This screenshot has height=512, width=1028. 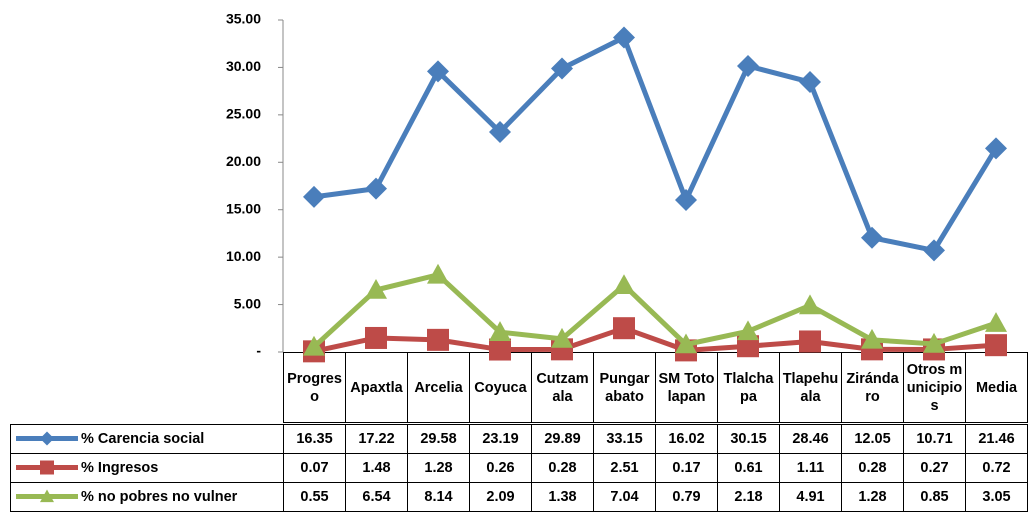 What do you see at coordinates (243, 161) in the screenshot?
I see `y-tick-label: 20.00` at bounding box center [243, 161].